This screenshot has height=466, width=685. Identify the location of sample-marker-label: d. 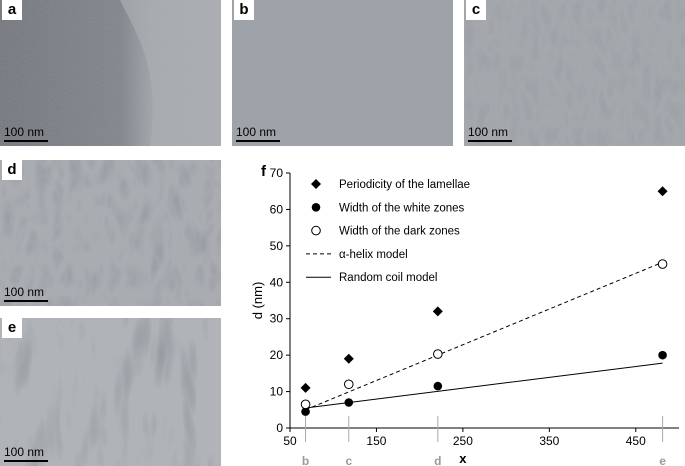
(437, 460).